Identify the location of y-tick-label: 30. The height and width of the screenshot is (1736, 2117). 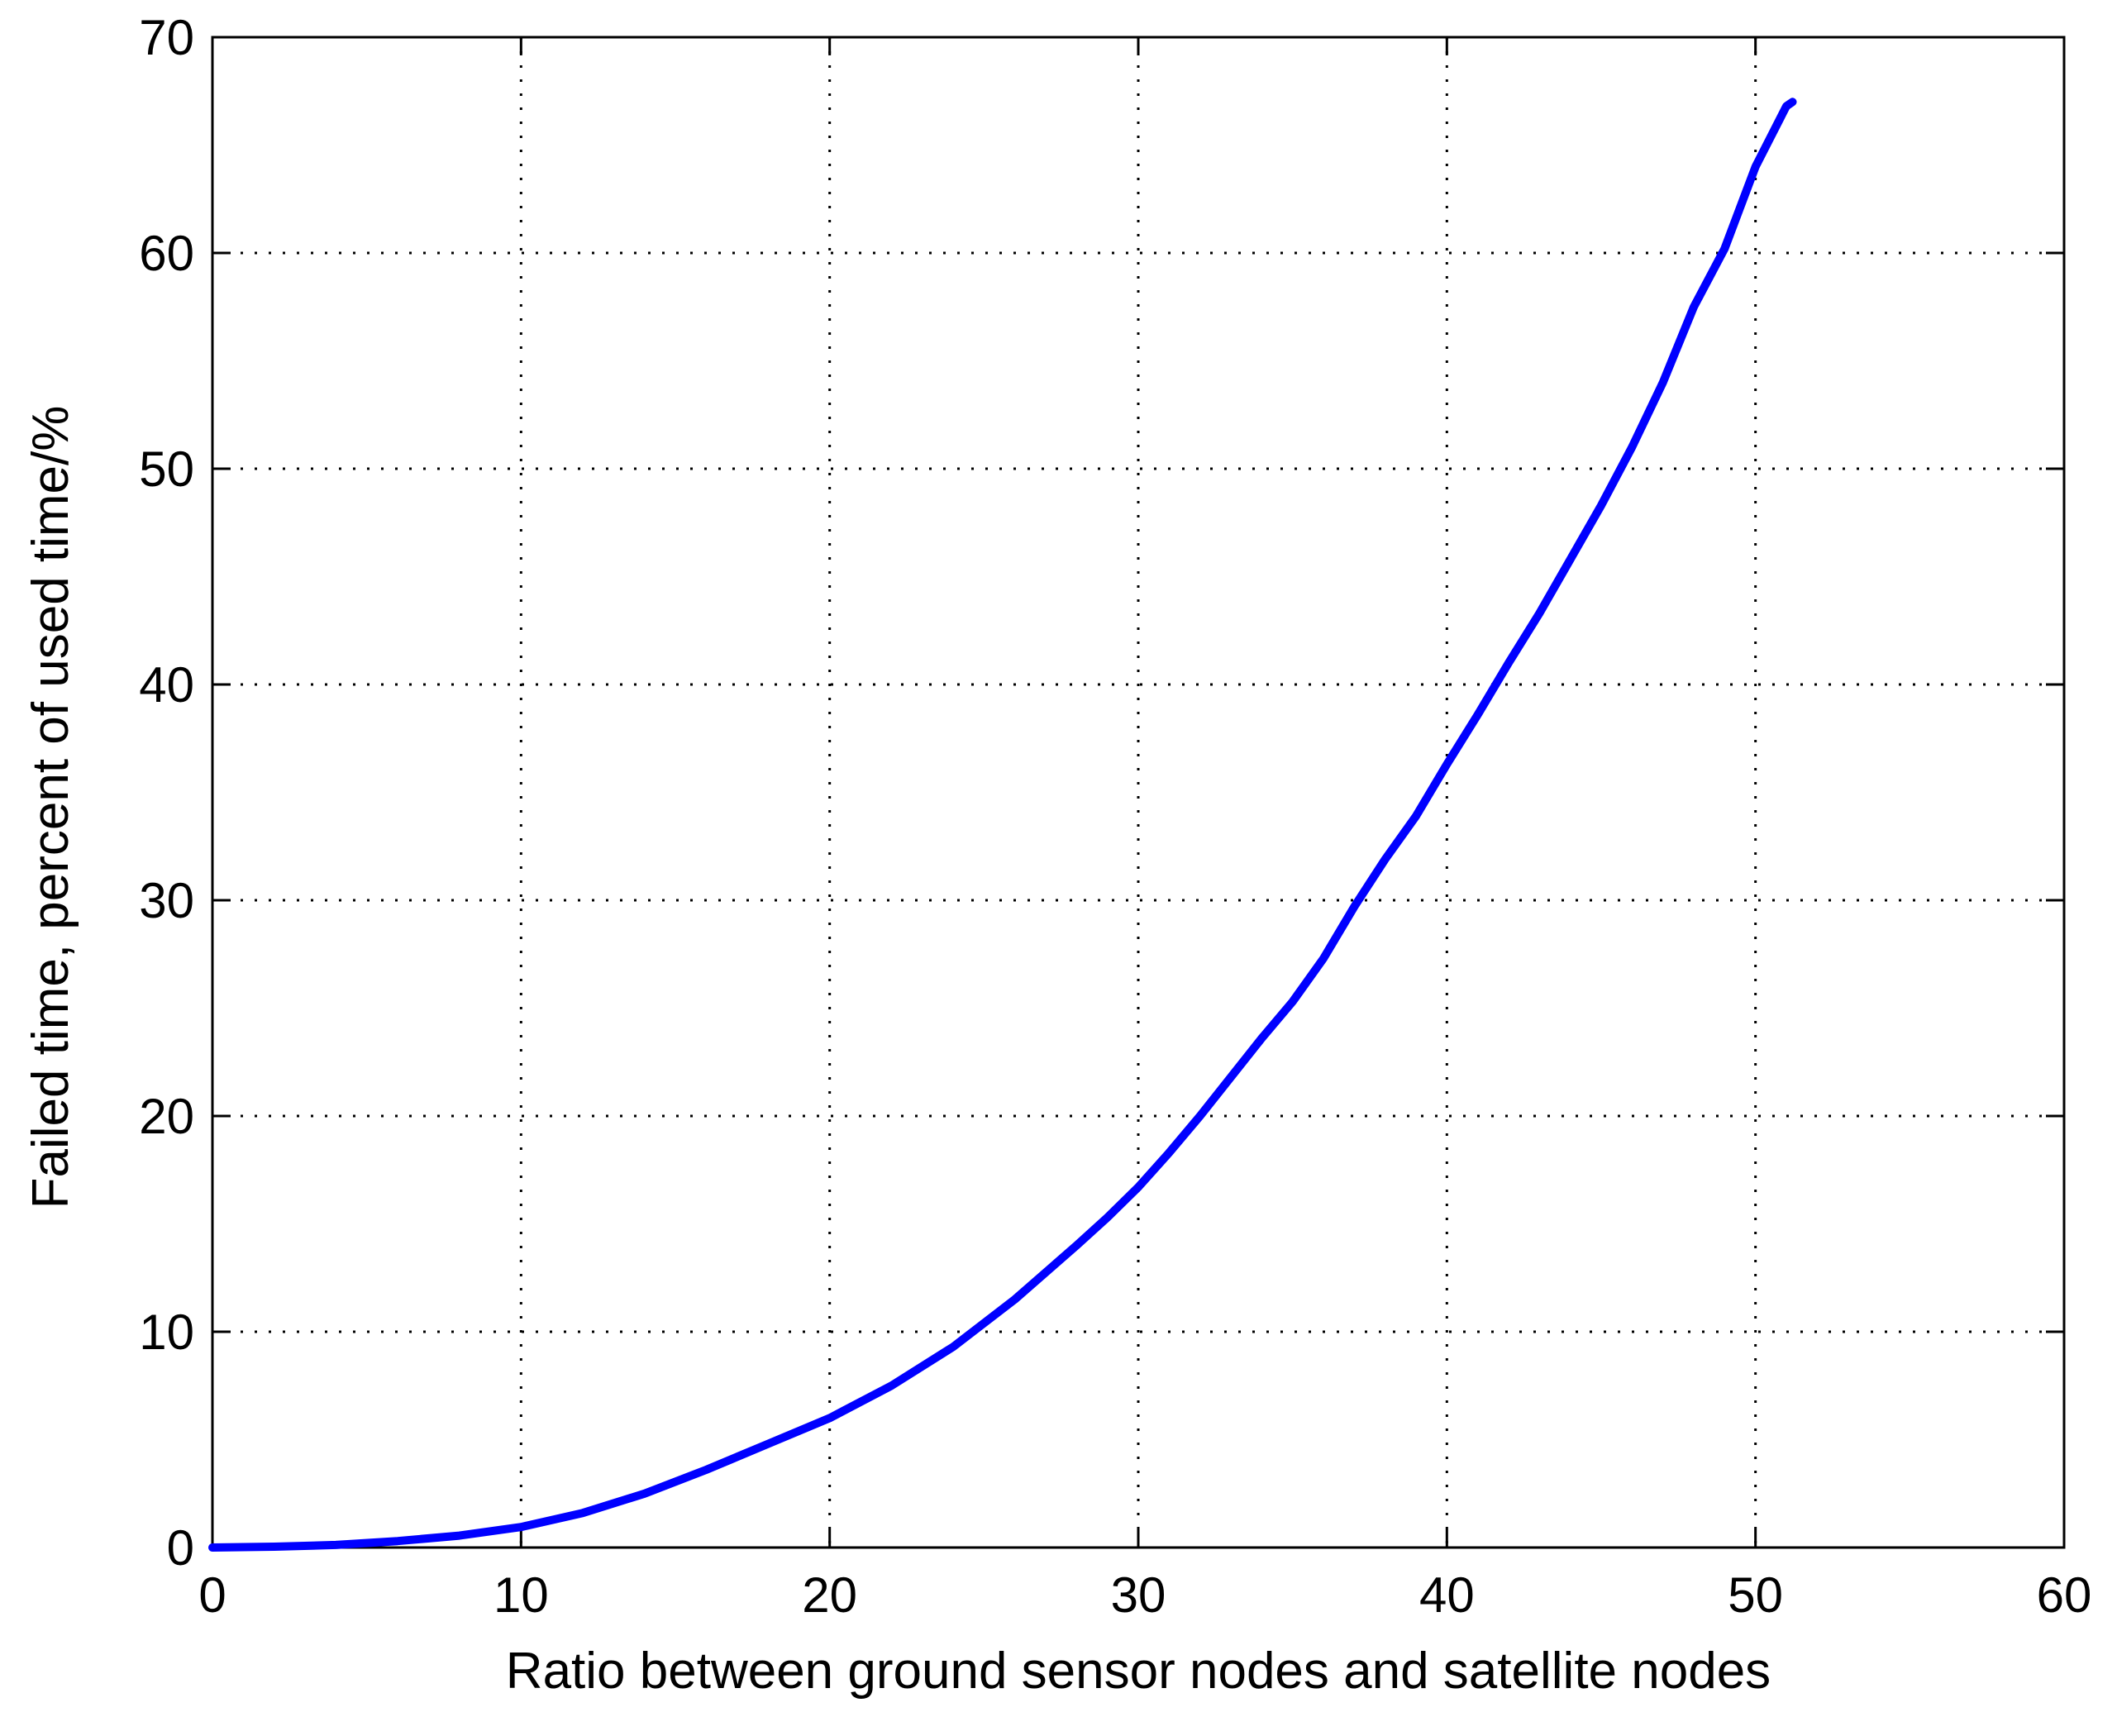
(166, 900).